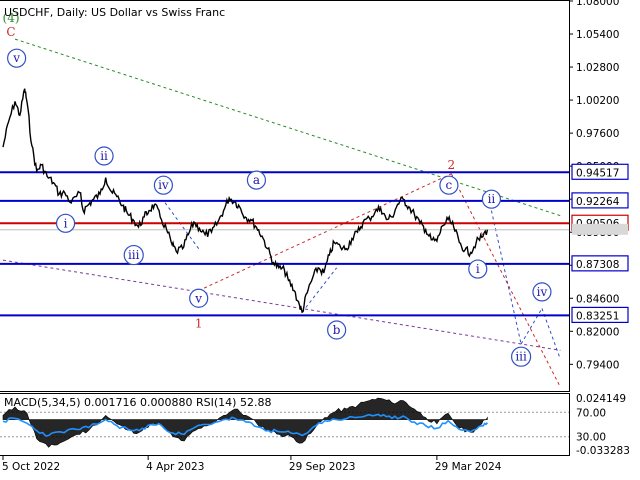 The image size is (640, 480). I want to click on wave-label-text: 1, so click(199, 324).